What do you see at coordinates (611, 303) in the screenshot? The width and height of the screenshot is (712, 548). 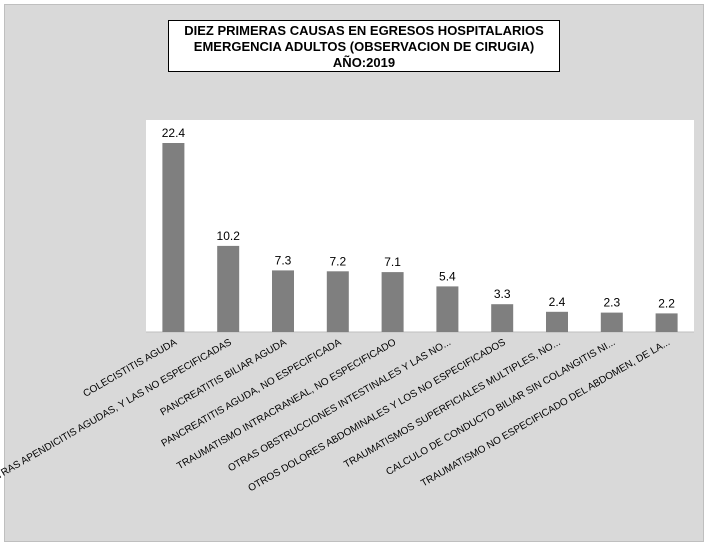 I see `data-label-9: 2.3` at bounding box center [611, 303].